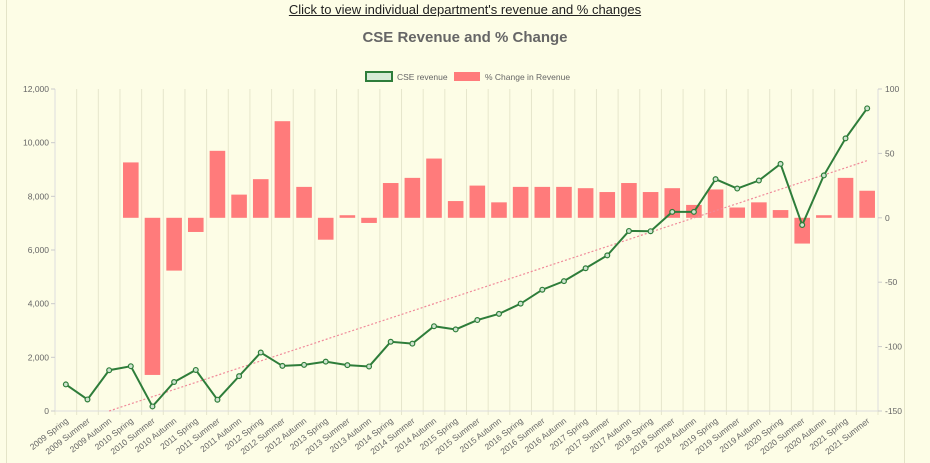 Image resolution: width=930 pixels, height=463 pixels. I want to click on legend-swatch-change, so click(467, 76).